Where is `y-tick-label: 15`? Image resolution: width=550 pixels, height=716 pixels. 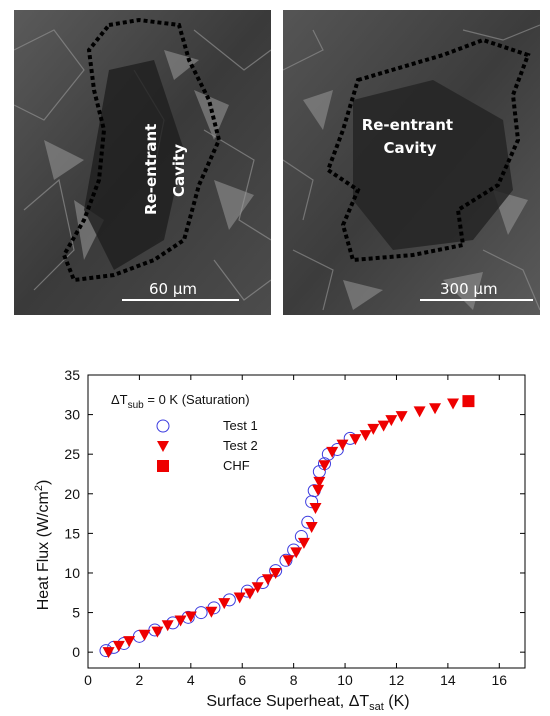
y-tick-label: 15 is located at coordinates (72, 533).